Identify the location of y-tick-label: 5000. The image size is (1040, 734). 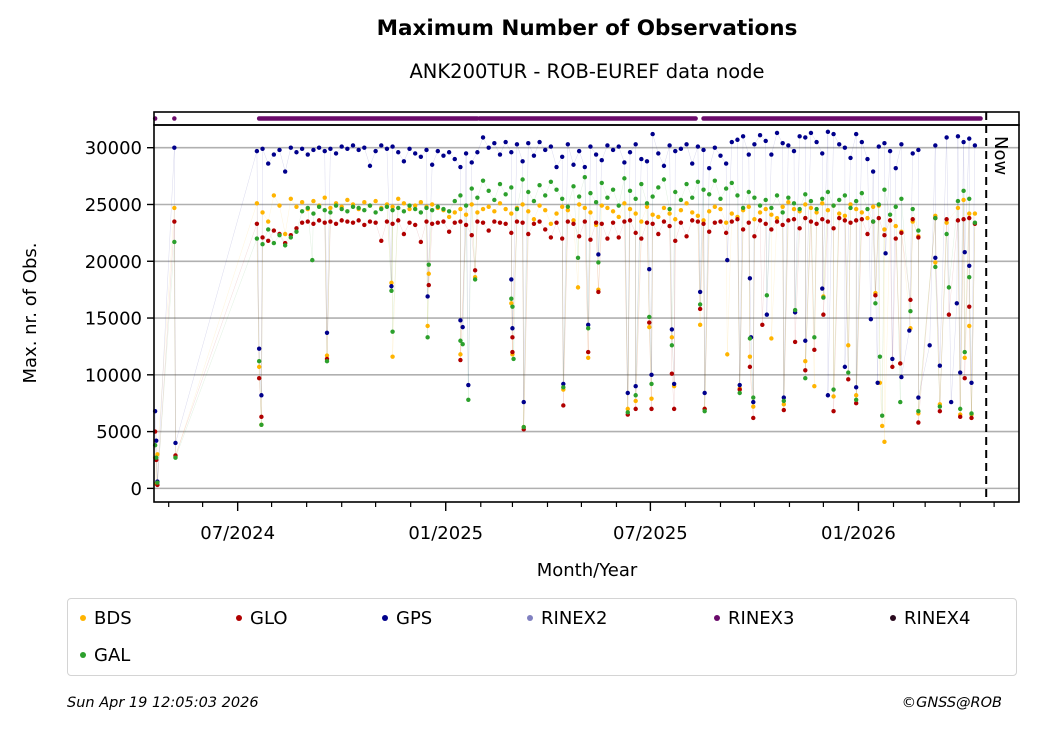
(119, 432).